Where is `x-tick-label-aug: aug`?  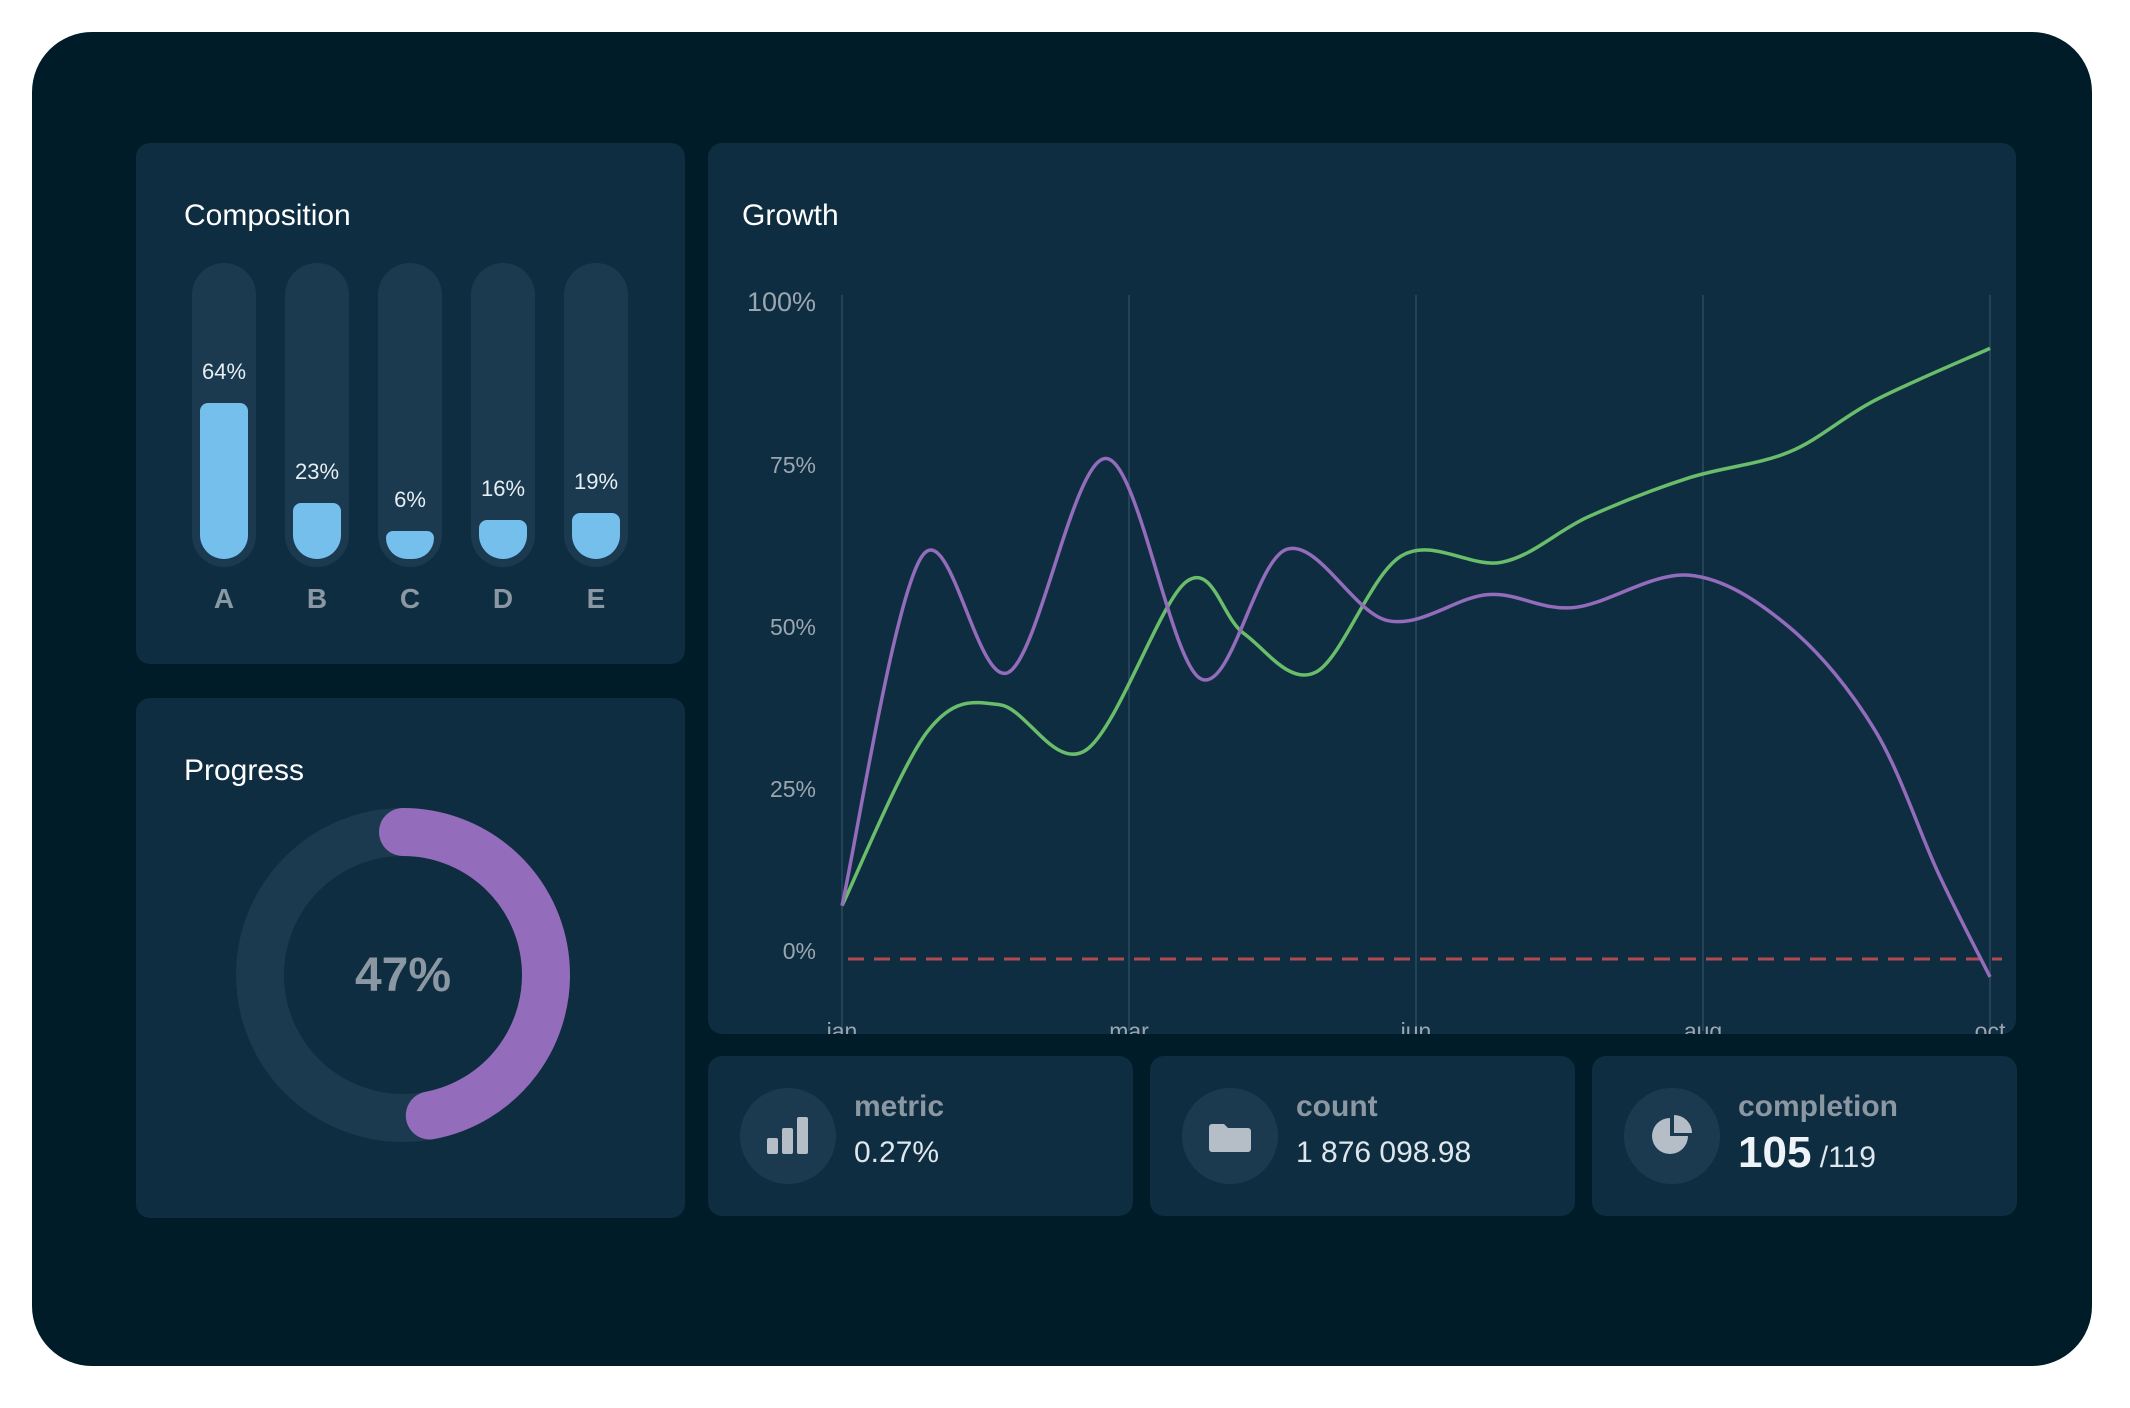 x-tick-label-aug: aug is located at coordinates (1703, 1026).